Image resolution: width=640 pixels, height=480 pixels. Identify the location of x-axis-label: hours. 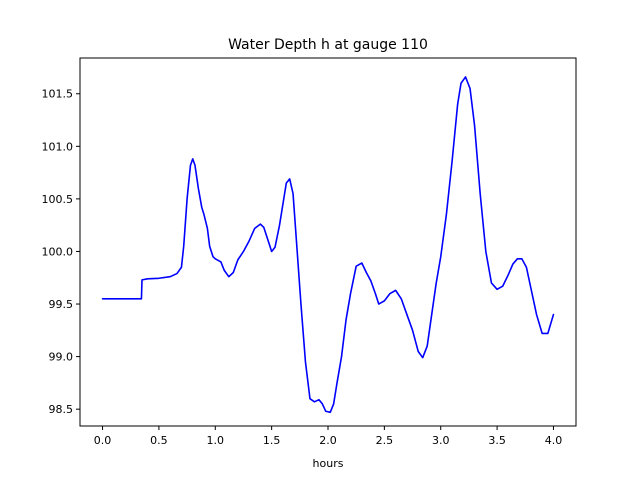
(328, 463).